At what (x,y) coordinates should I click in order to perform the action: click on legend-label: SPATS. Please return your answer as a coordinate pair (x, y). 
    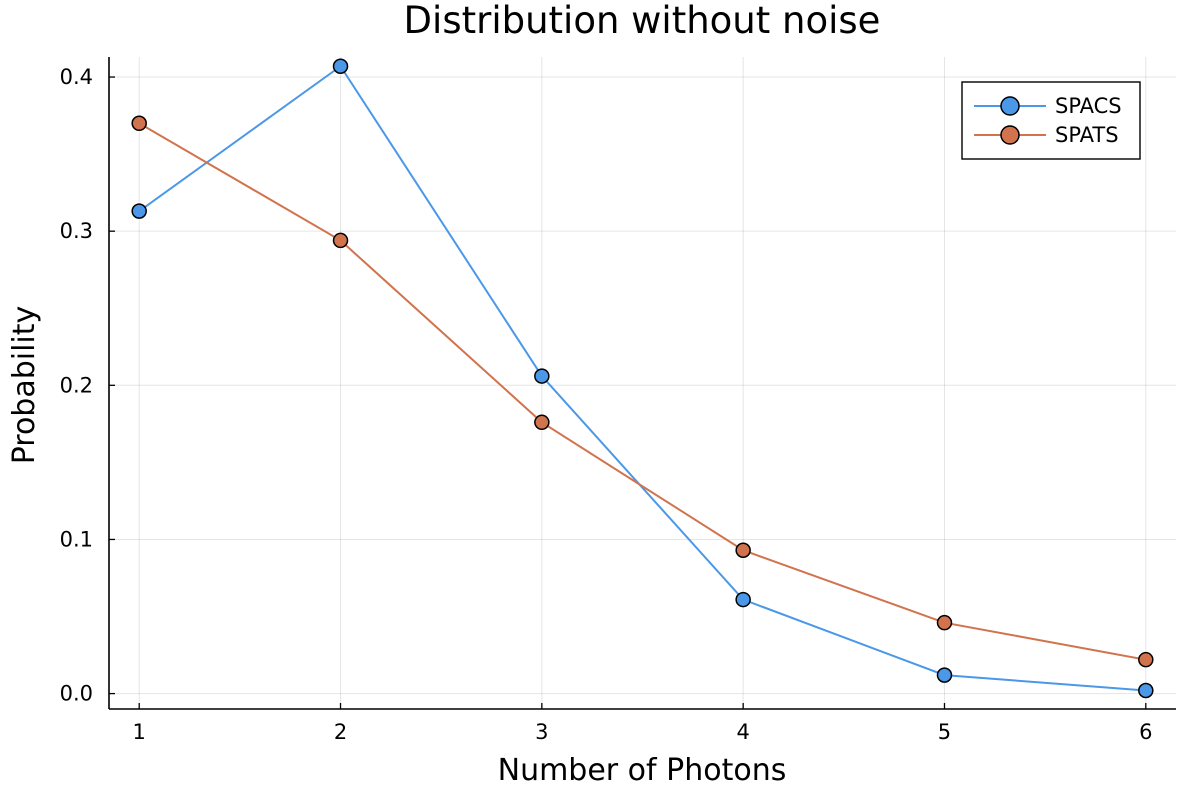
    Looking at the image, I should click on (1087, 135).